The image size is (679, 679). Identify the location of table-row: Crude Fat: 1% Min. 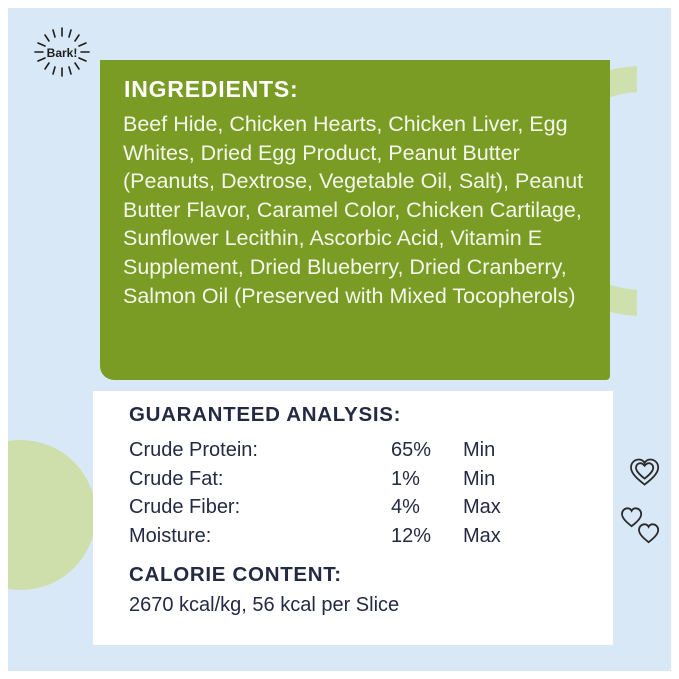
(354, 479).